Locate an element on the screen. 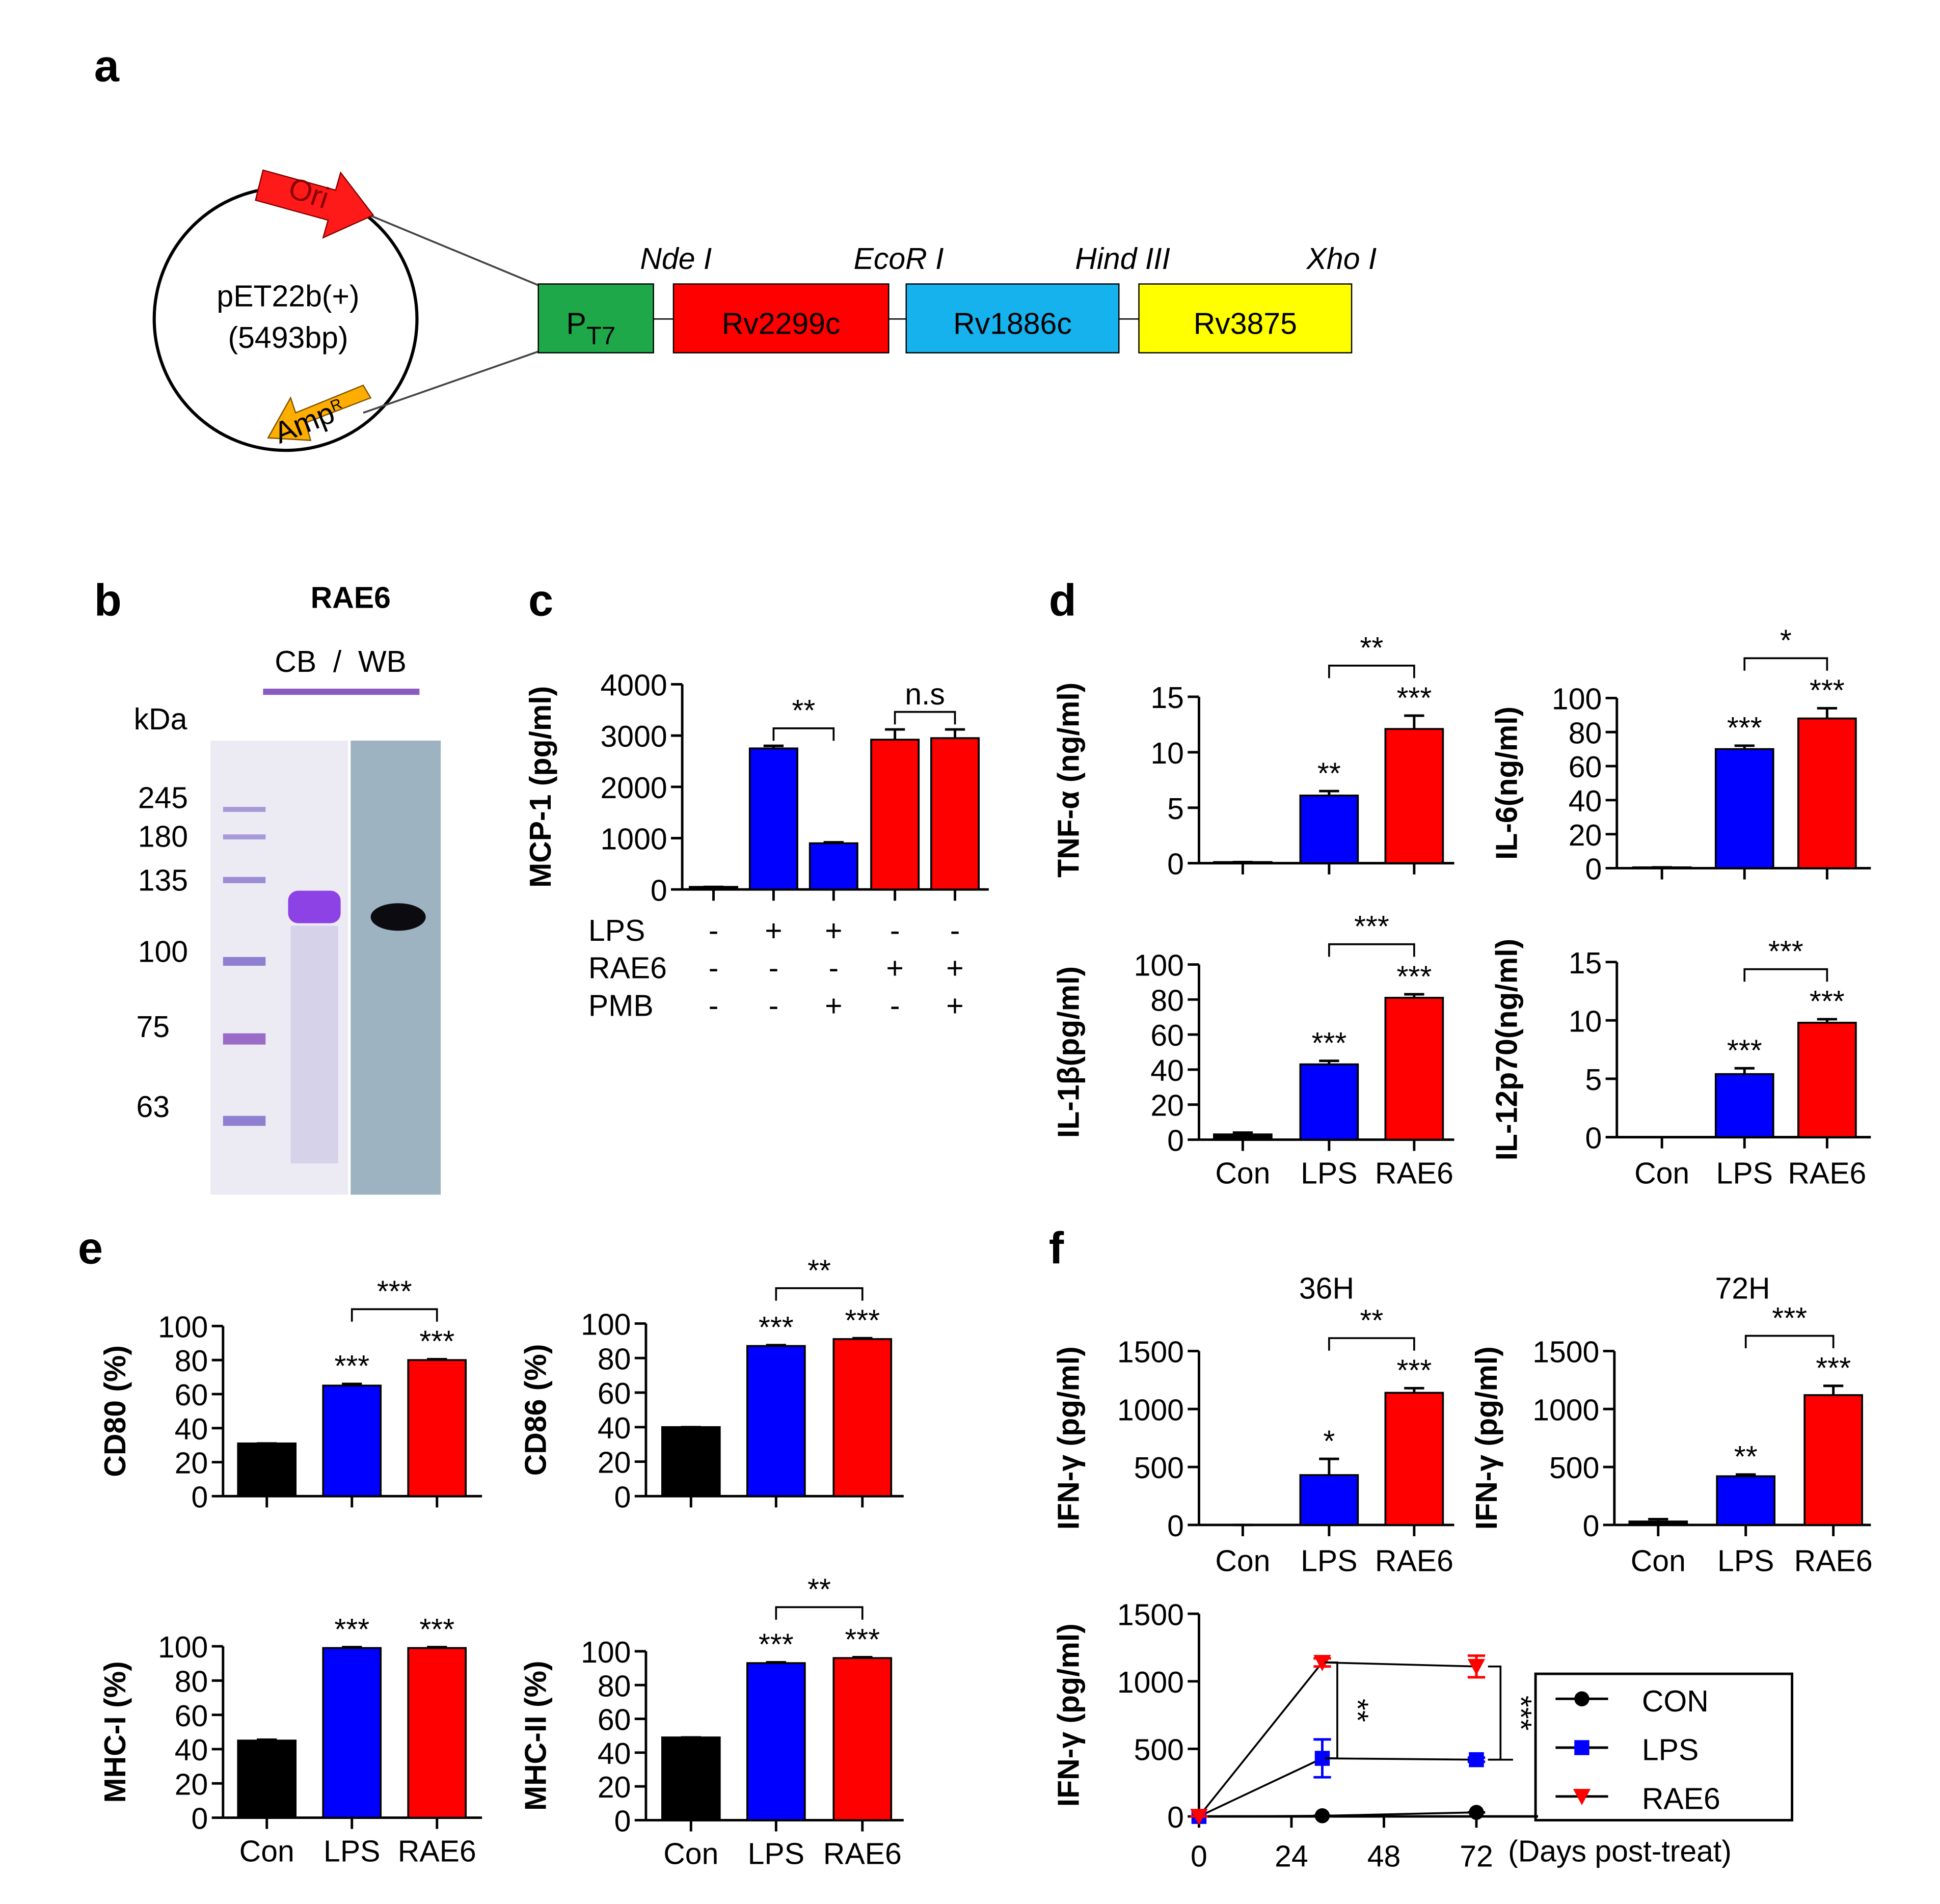  gel-unit: kDa is located at coordinates (160, 719).